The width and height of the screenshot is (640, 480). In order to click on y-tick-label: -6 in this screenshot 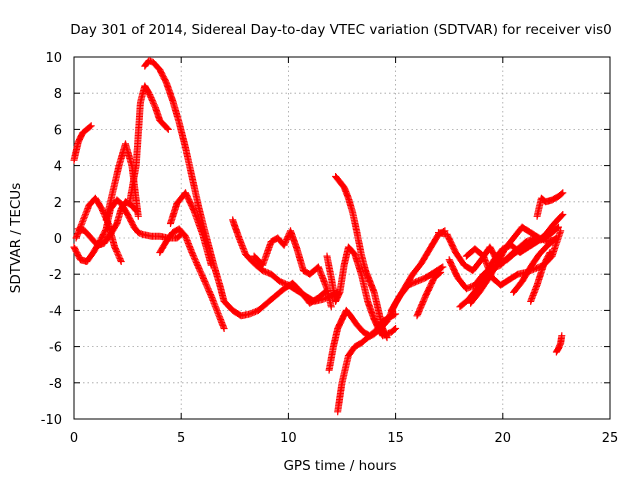, I will do `click(55, 348)`.